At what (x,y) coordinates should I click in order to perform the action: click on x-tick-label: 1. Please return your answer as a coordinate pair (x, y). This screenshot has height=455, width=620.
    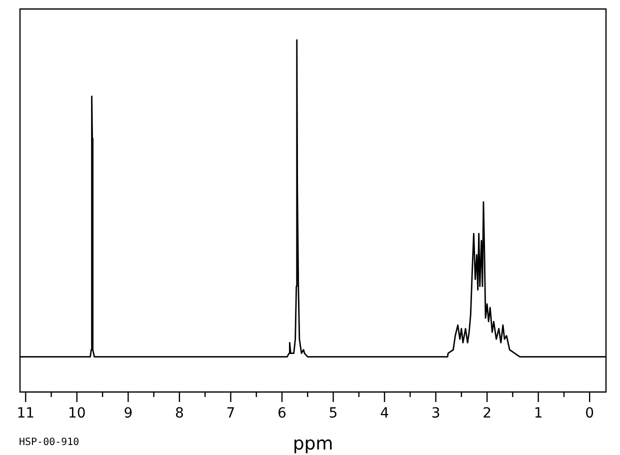
    Looking at the image, I should click on (538, 414).